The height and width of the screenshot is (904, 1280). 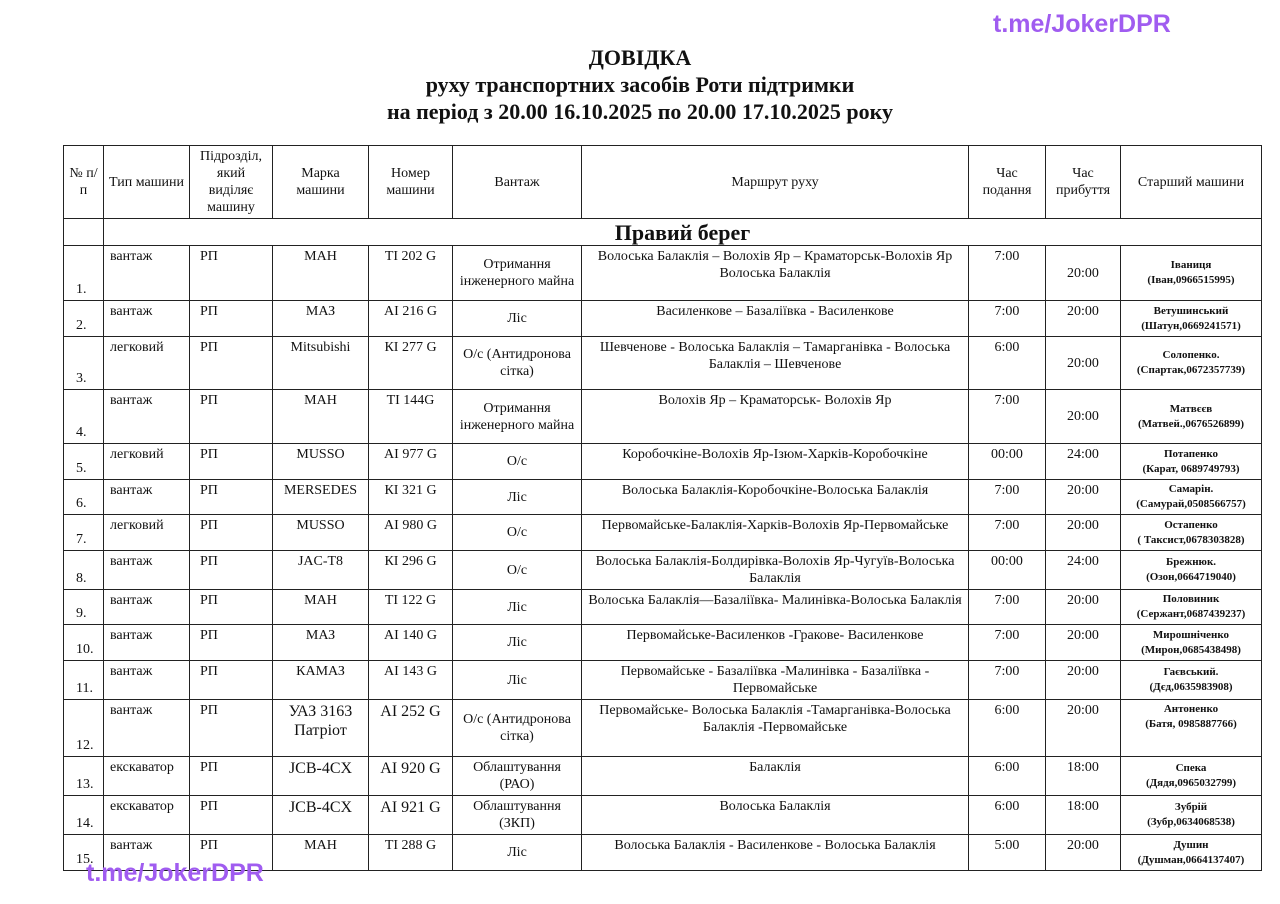 I want to click on vehicle-plate-cell: АІ 921 G, so click(x=410, y=815).